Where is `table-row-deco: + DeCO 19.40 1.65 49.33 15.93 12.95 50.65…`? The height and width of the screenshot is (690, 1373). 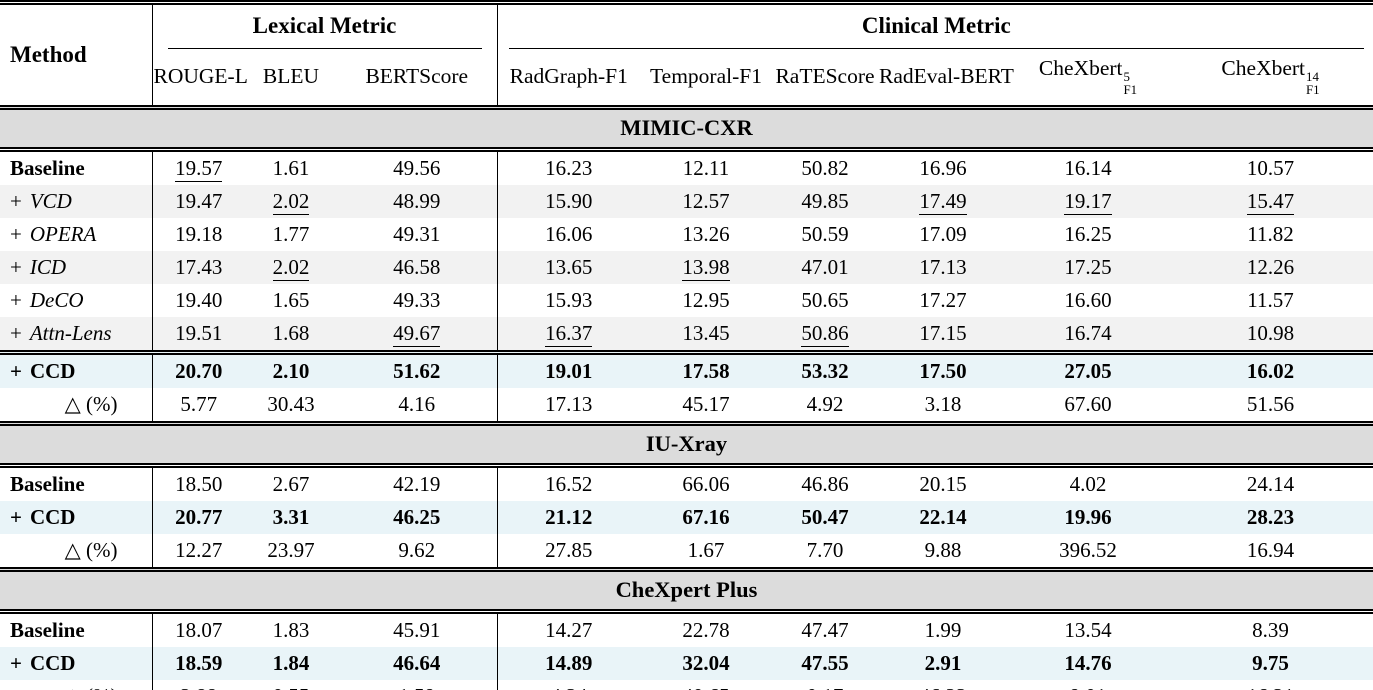 table-row-deco: + DeCO 19.40 1.65 49.33 15.93 12.95 50.65… is located at coordinates (686, 300).